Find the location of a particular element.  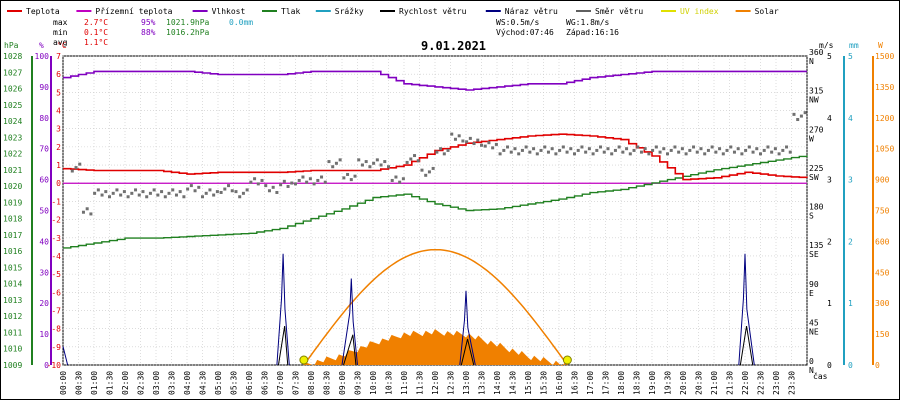

solar-tick: 300 is located at coordinates (882, 303).